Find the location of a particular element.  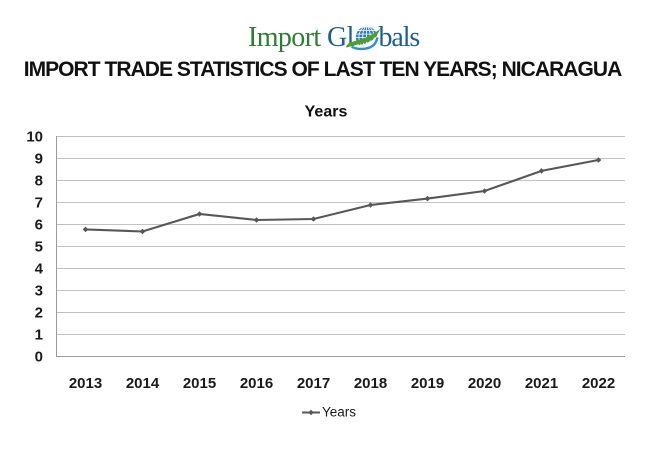

svg-text: 2017 is located at coordinates (313, 383).